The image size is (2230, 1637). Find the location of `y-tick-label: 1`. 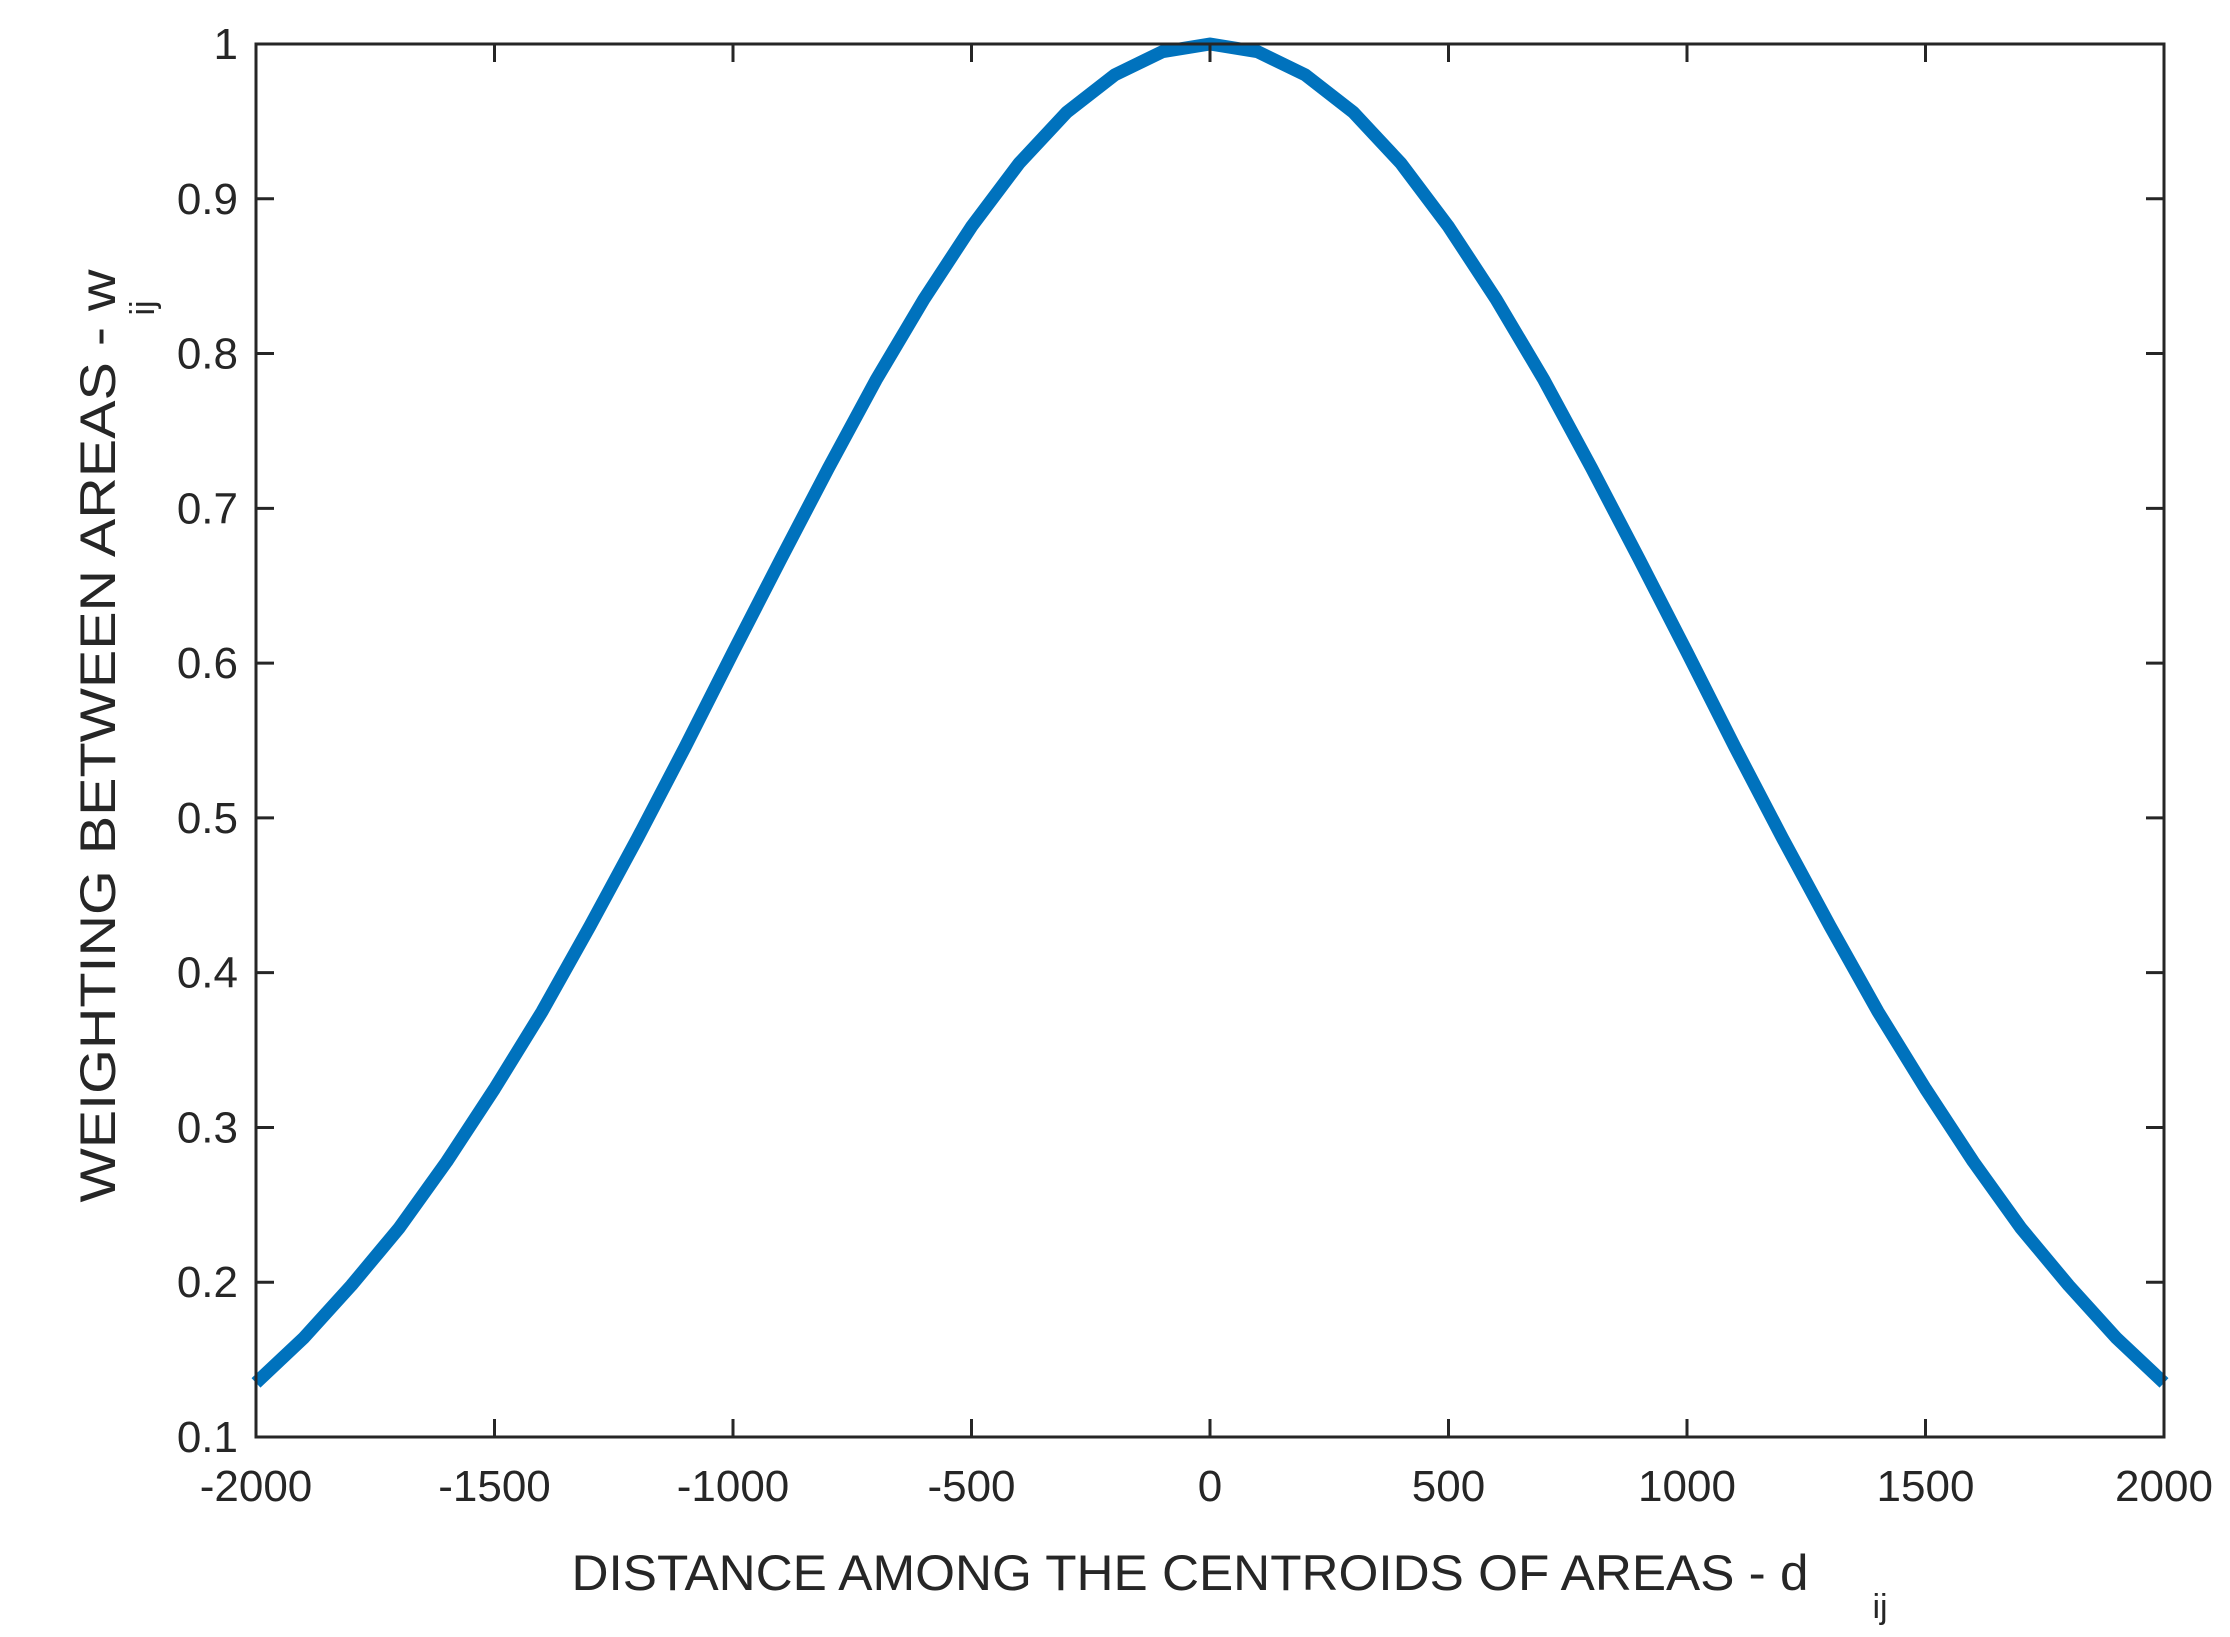

y-tick-label: 1 is located at coordinates (226, 44).